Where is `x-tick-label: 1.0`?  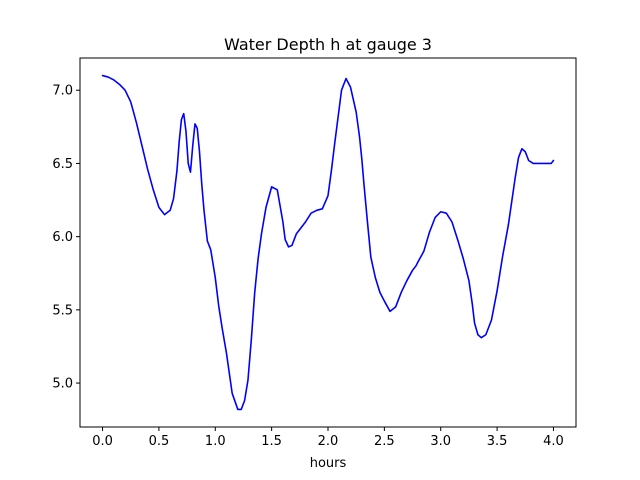
x-tick-label: 1.0 is located at coordinates (215, 441).